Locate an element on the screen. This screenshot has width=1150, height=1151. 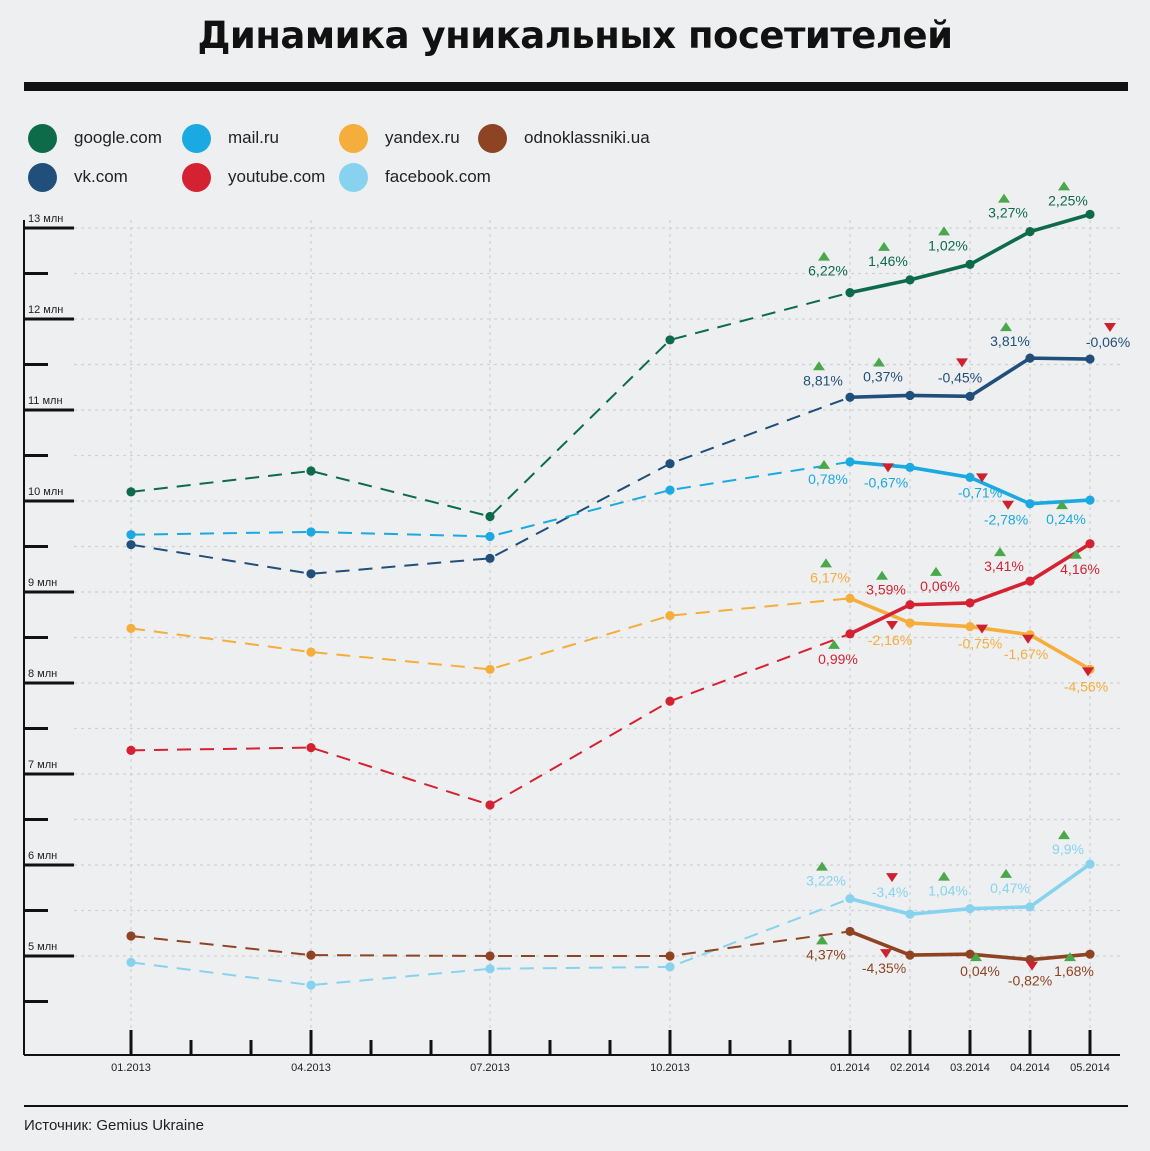
change-label: 6,22% is located at coordinates (828, 271).